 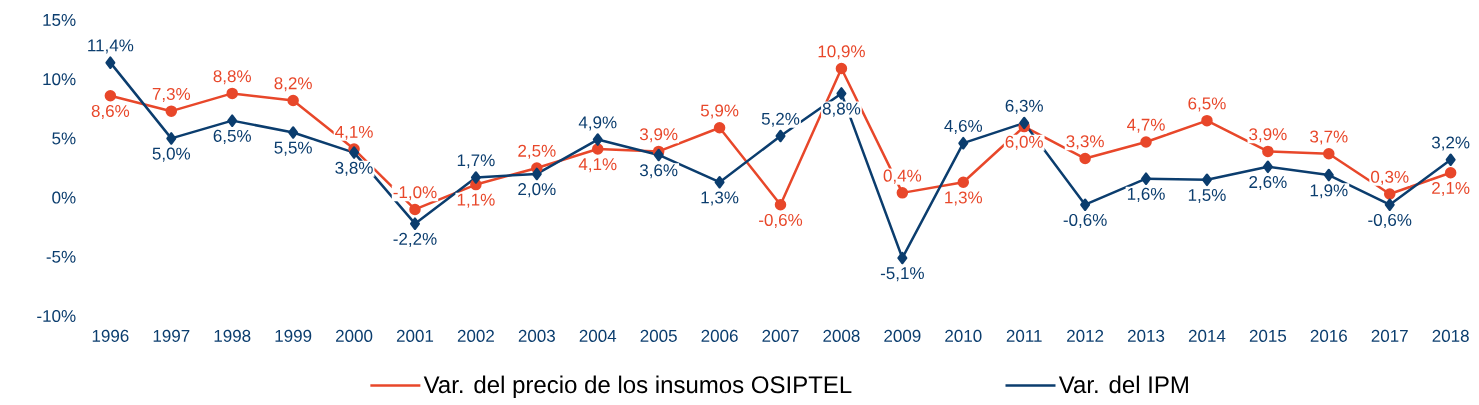 What do you see at coordinates (537, 190) in the screenshot?
I see `data-label: 2,0%` at bounding box center [537, 190].